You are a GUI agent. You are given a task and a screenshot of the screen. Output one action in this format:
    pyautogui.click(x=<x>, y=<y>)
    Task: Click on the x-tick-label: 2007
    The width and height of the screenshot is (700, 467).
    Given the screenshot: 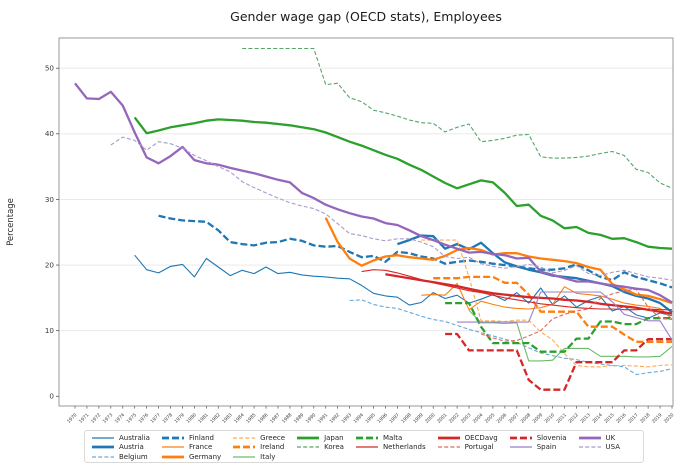 What is the action you would take?
    pyautogui.click(x=514, y=418)
    